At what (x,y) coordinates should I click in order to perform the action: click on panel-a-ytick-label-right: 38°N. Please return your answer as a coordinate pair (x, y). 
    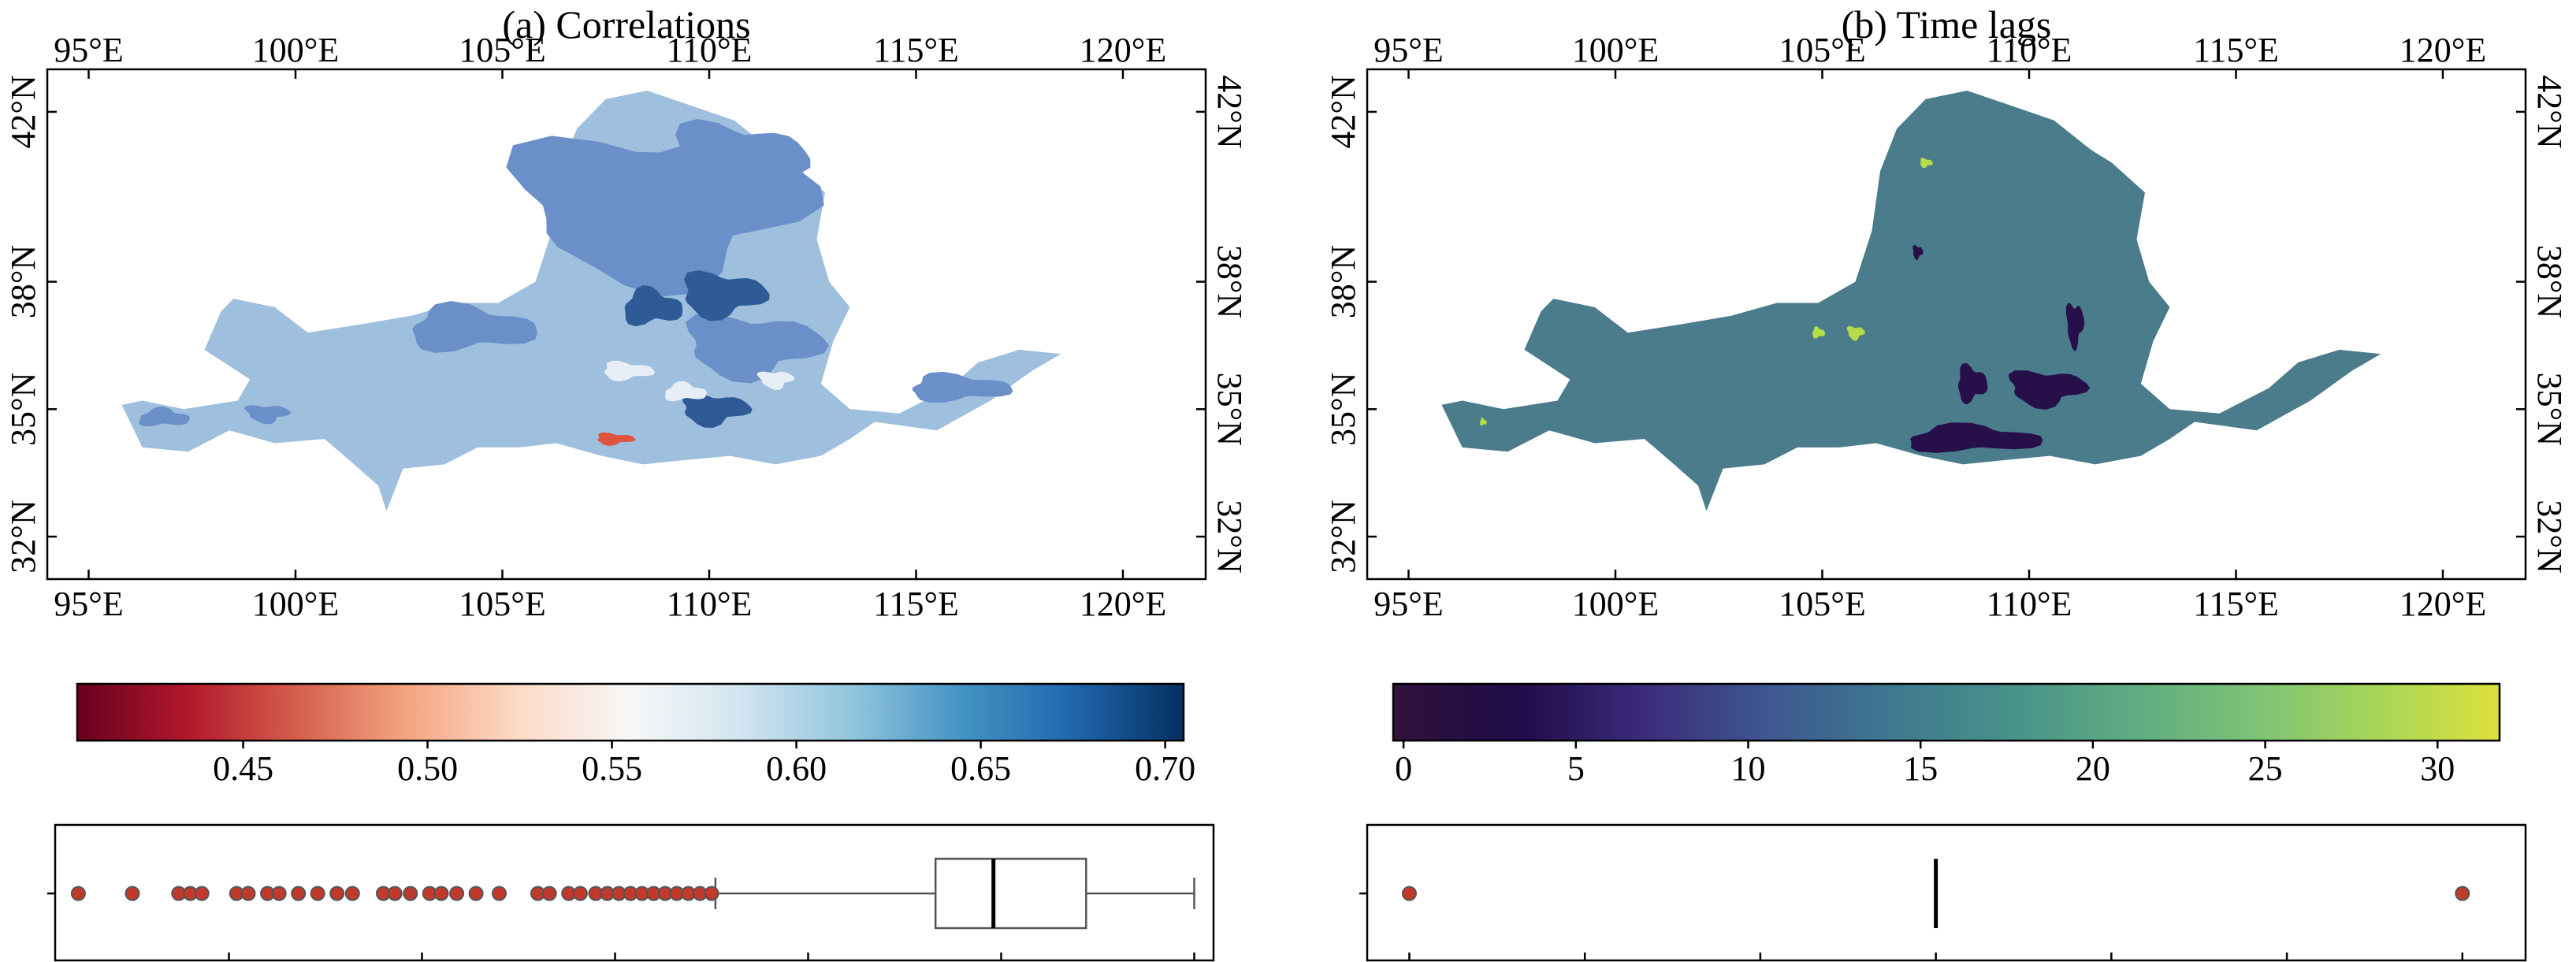
    Looking at the image, I should click on (1229, 281).